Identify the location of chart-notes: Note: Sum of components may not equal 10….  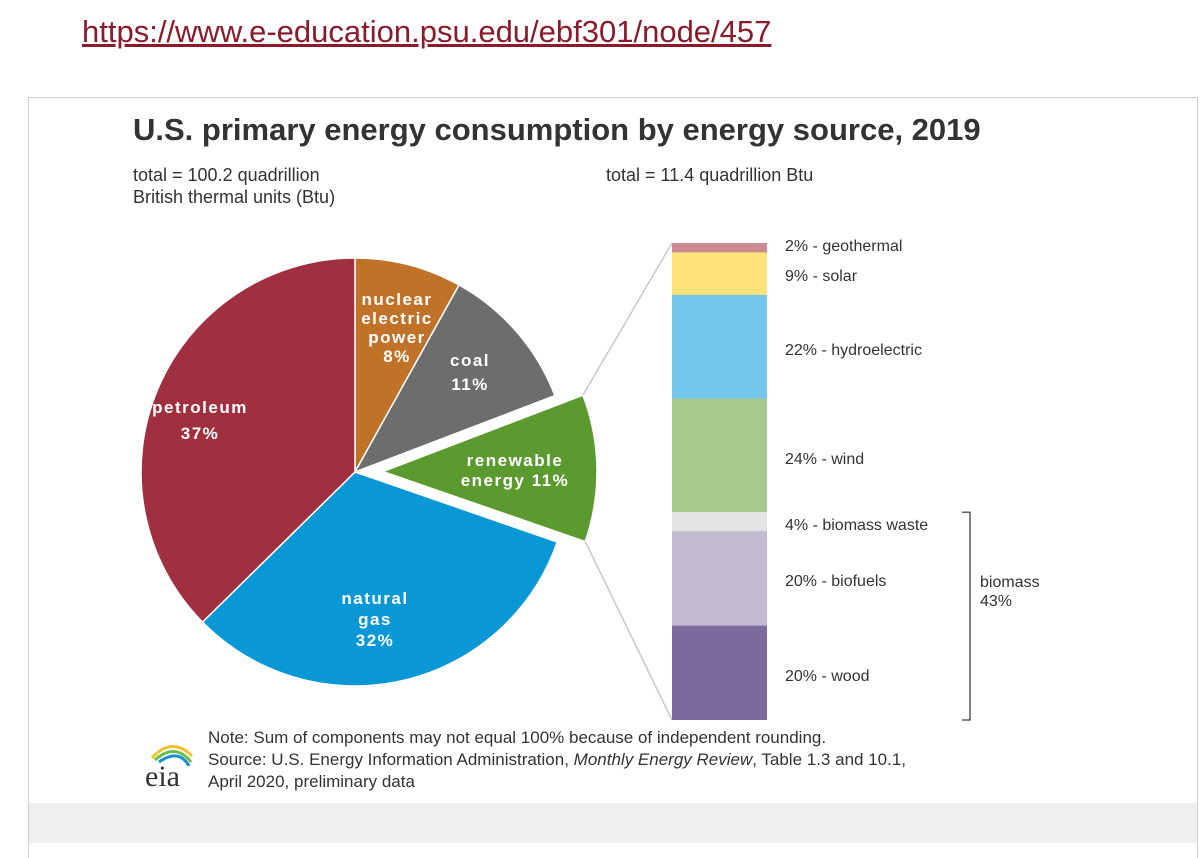
(557, 760).